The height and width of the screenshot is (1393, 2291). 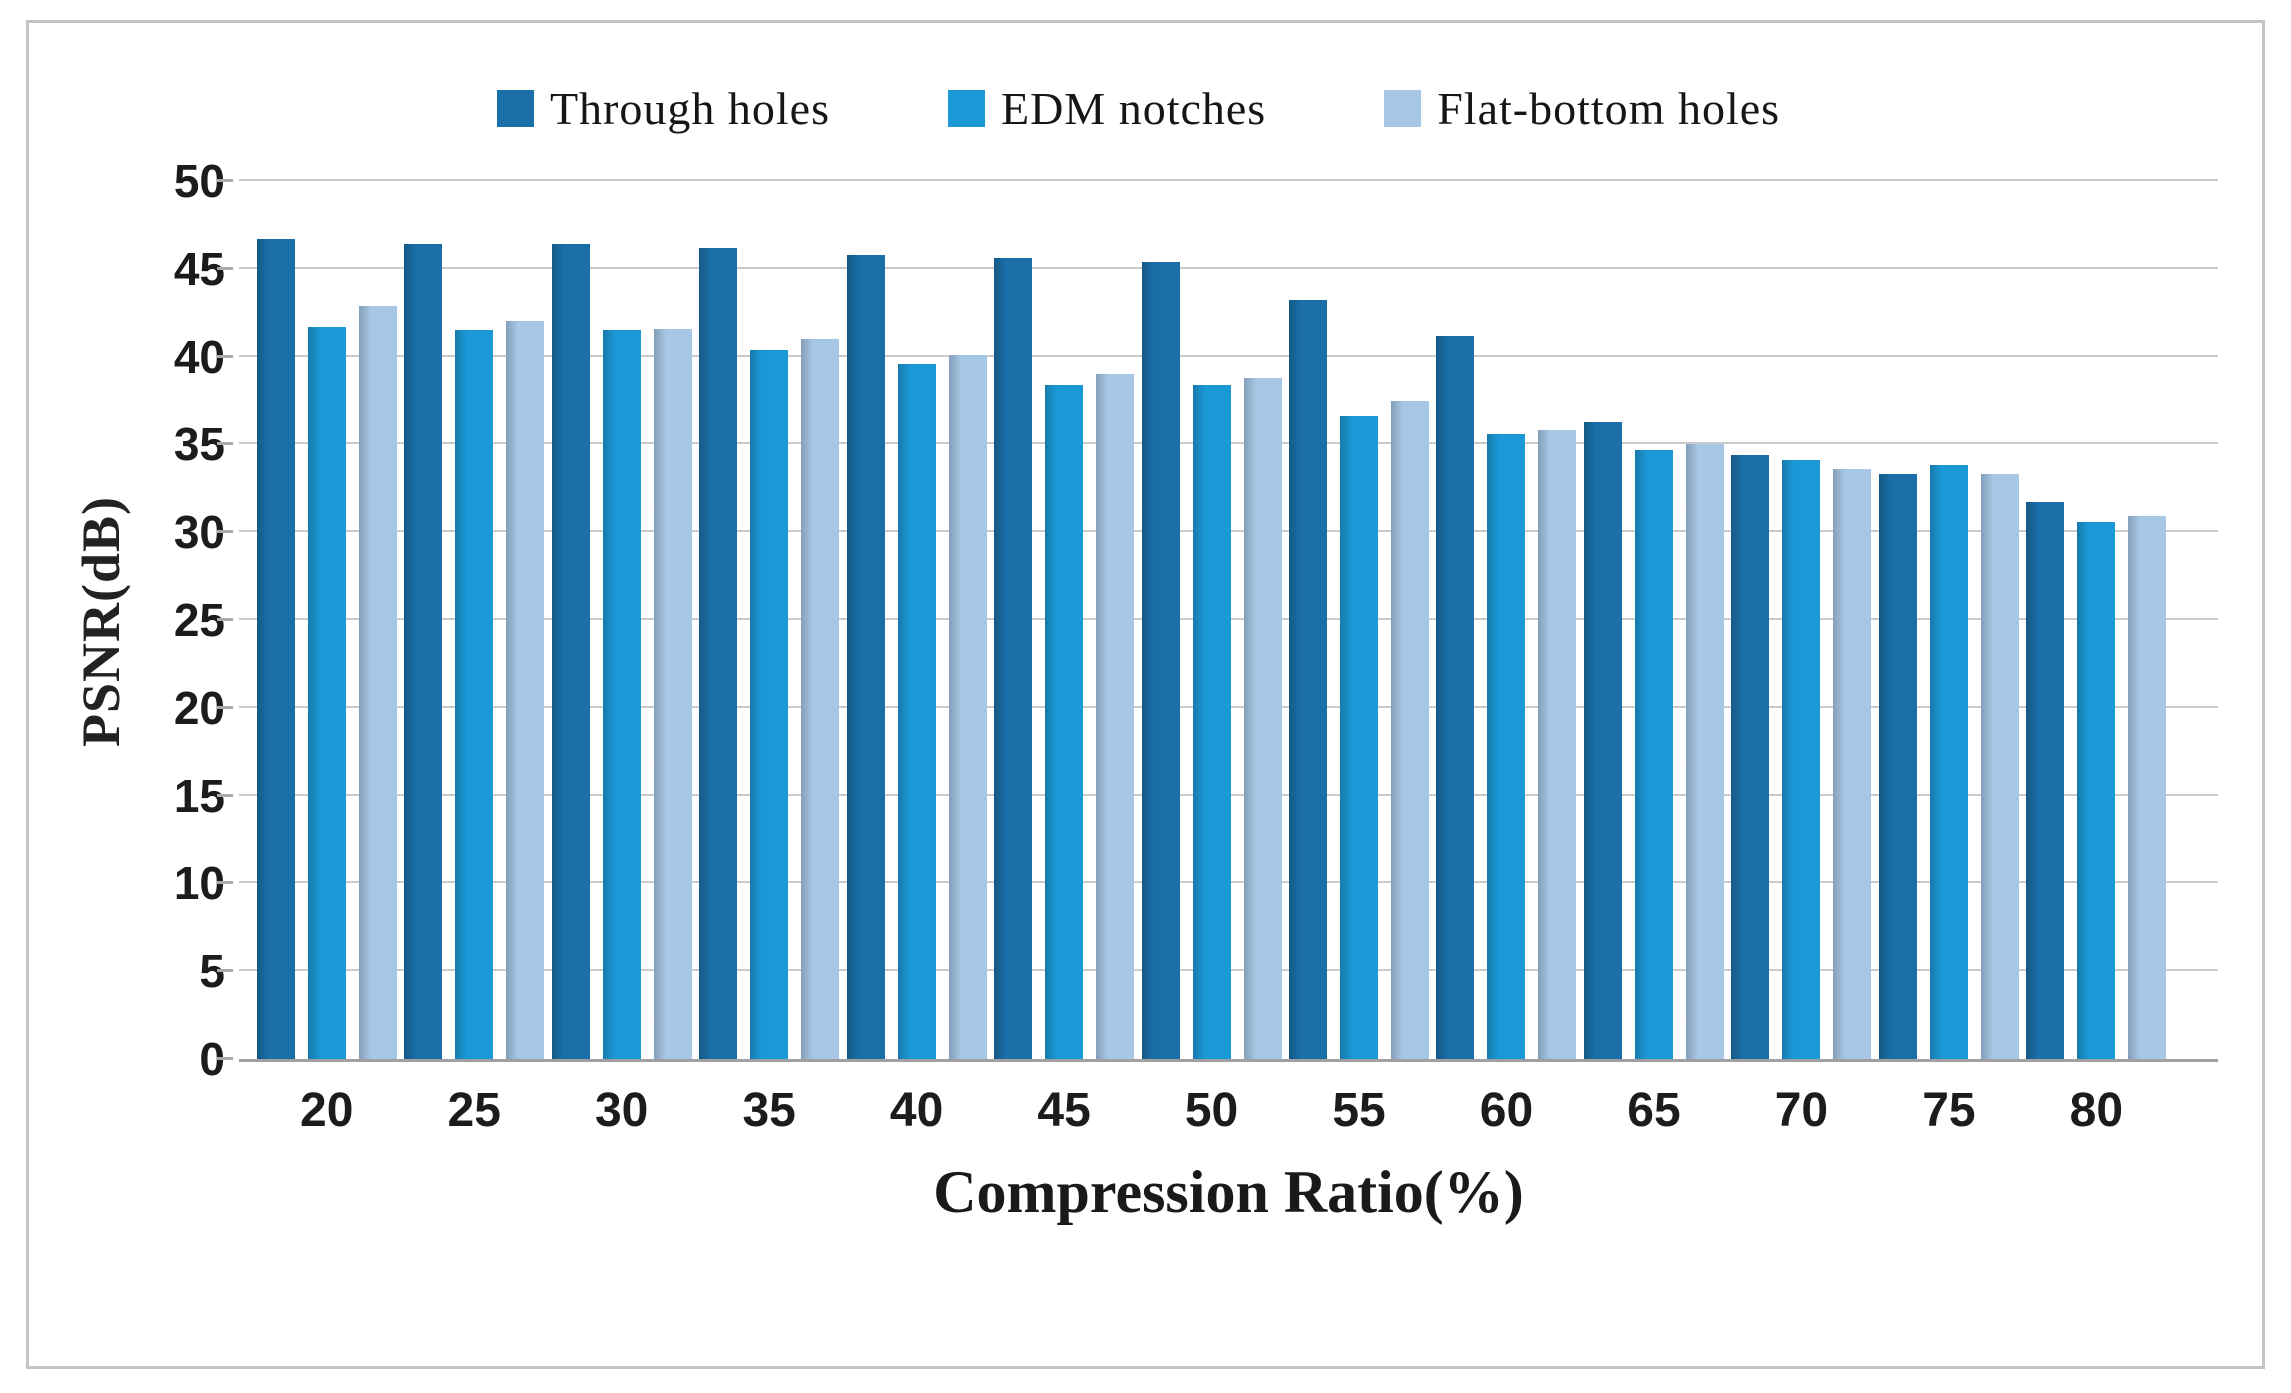 I want to click on x-tick-label: 60, so click(x=1506, y=1110).